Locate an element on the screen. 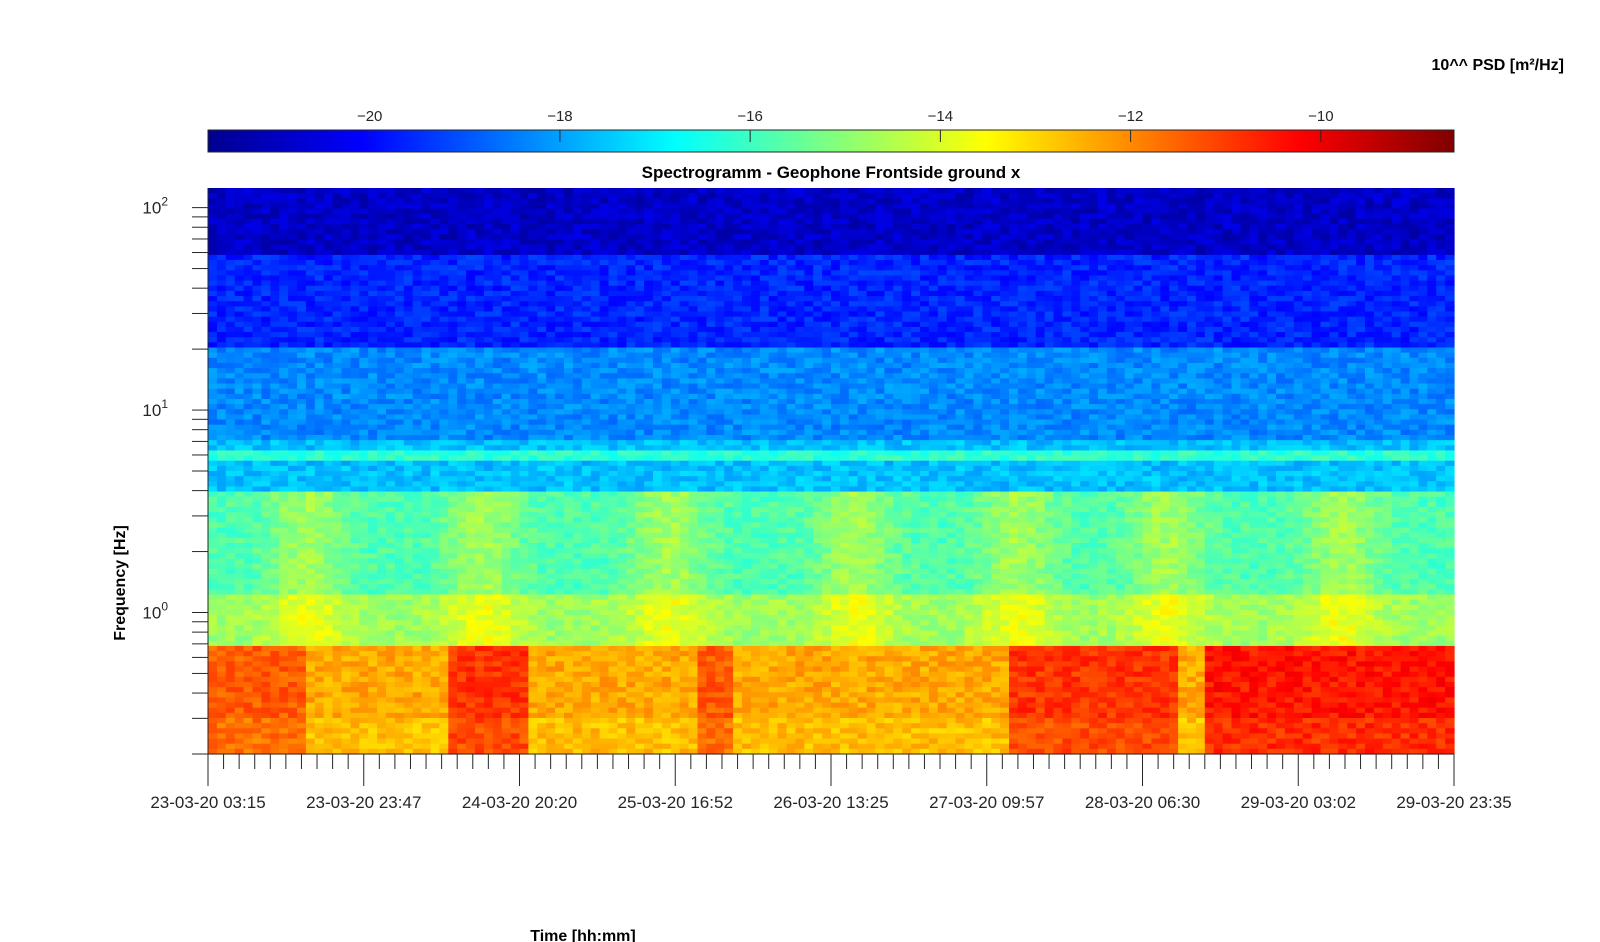 The image size is (1600, 942). colorbar-label: 10^^ PSD [m²/Hz] is located at coordinates (1498, 65).